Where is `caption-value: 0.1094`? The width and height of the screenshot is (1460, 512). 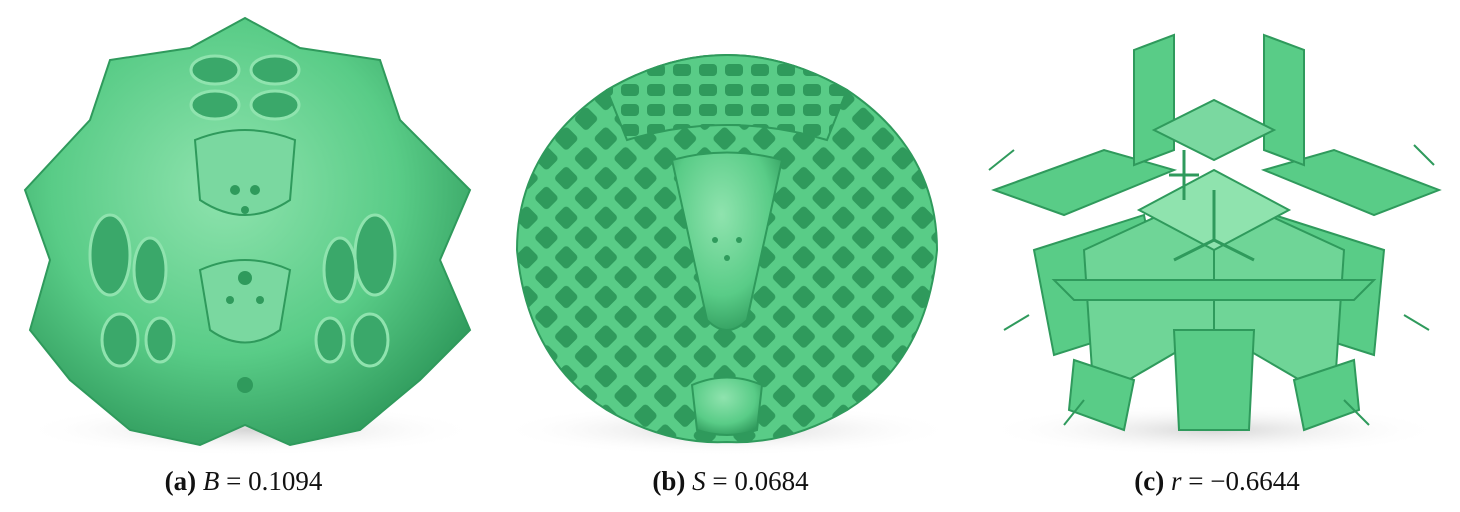 caption-value: 0.1094 is located at coordinates (285, 481).